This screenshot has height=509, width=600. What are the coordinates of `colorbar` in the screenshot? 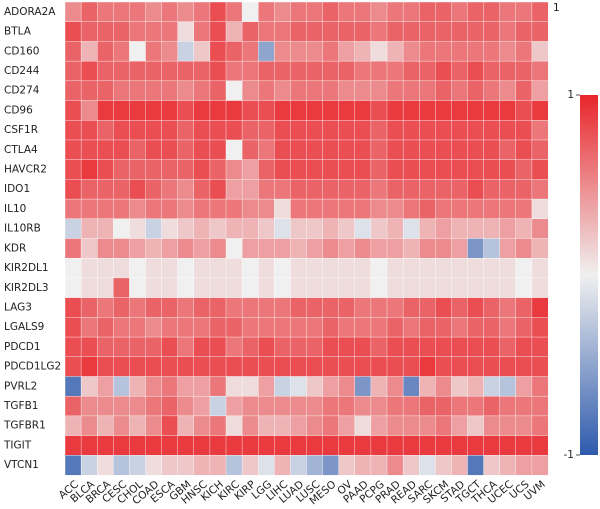 It's located at (589, 275).